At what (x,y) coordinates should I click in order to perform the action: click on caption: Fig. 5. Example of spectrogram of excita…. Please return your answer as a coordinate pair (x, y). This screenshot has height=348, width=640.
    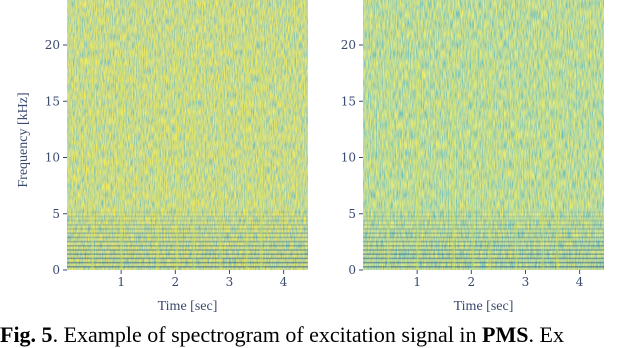
    Looking at the image, I should click on (282, 334).